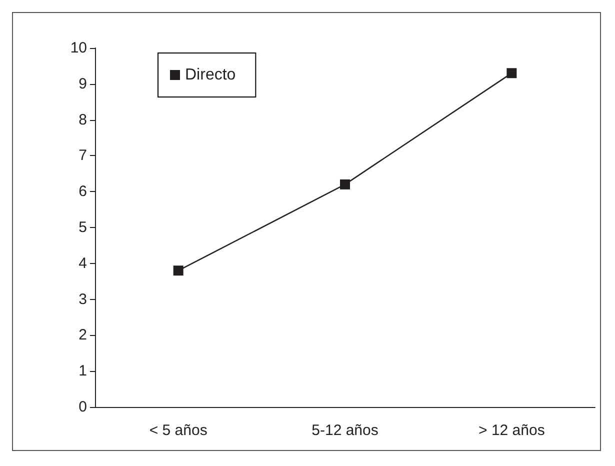 The image size is (615, 466). Describe the element at coordinates (82, 227) in the screenshot. I see `y-tick-label: 5` at that location.